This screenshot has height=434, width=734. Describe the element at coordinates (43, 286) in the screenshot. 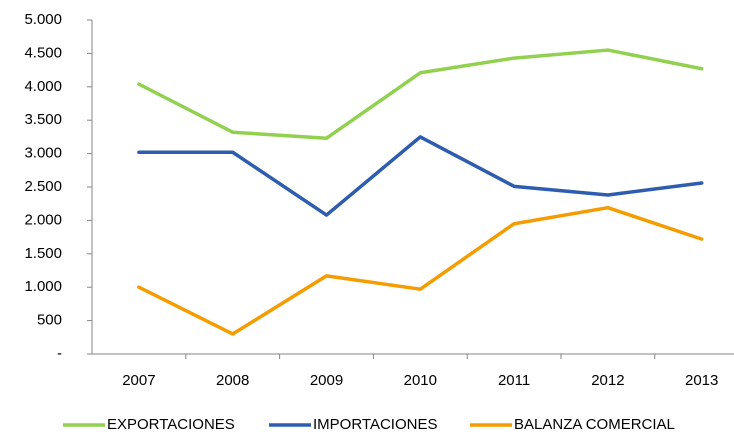

I see `y-tick-label: 1.000` at that location.